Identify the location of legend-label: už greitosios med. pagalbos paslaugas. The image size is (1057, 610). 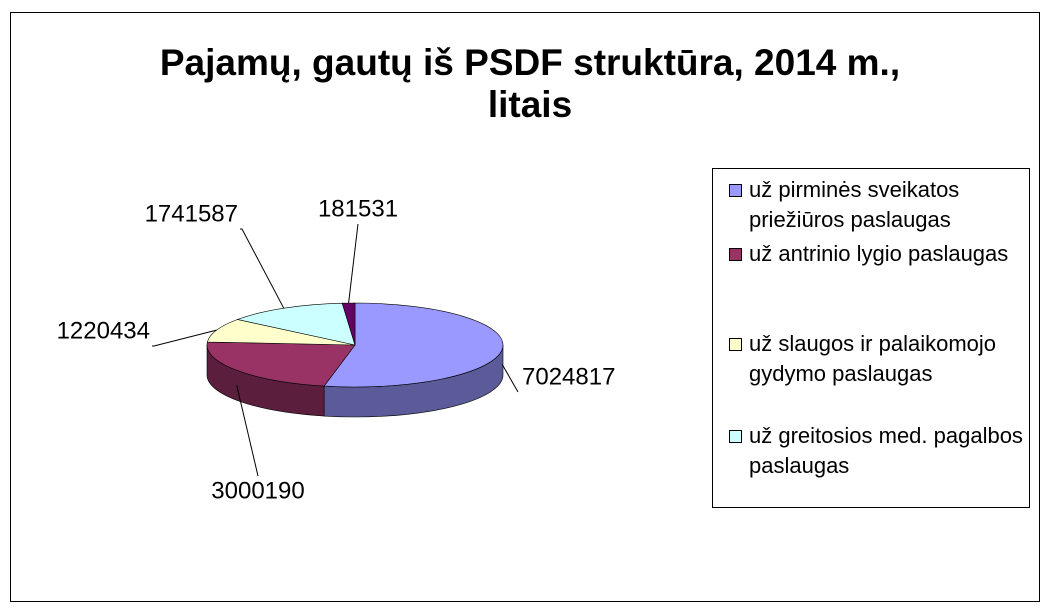
(886, 450).